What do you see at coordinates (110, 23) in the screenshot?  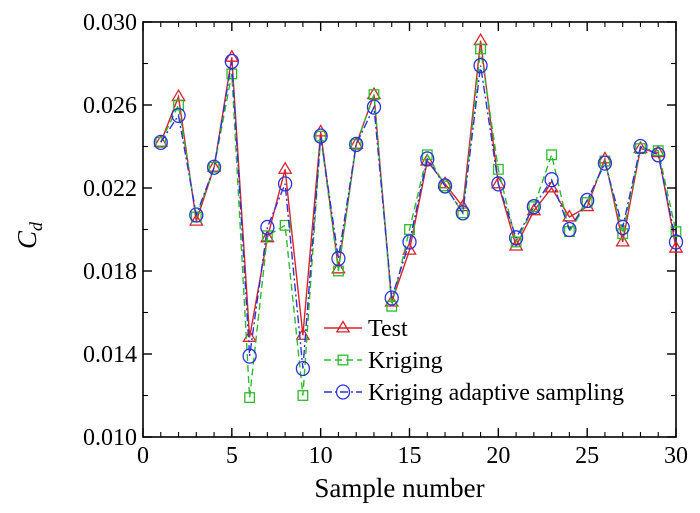 I see `y-tick-label: 0.030` at bounding box center [110, 23].